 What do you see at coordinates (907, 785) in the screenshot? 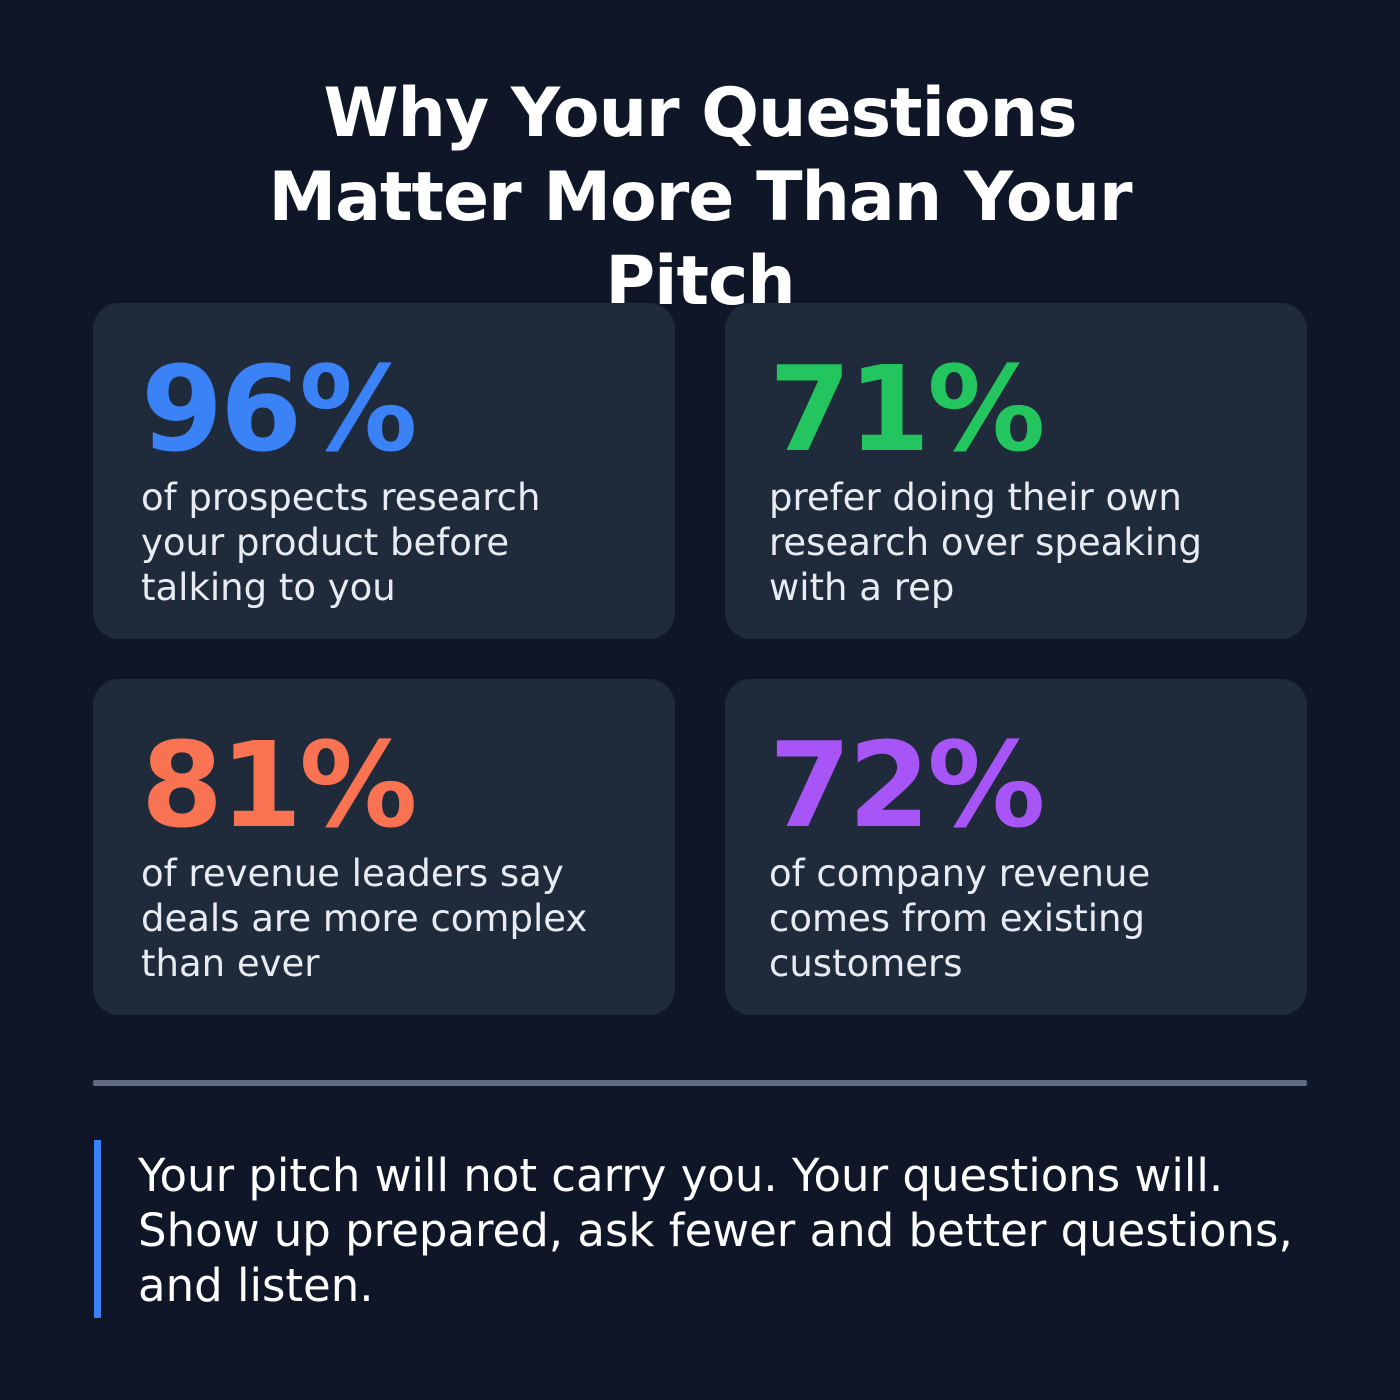
I see `stat-value: 72%` at bounding box center [907, 785].